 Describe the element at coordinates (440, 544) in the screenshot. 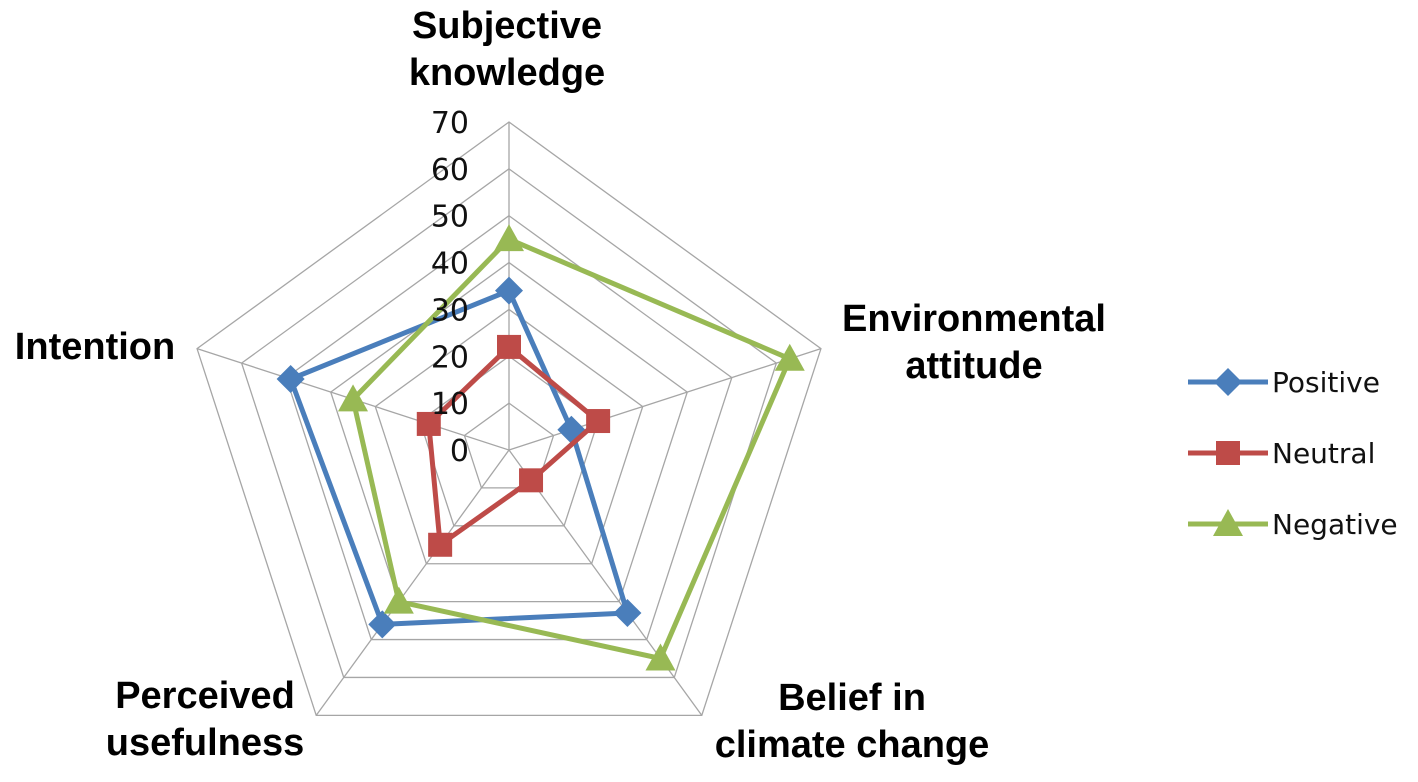

I see `point-neutral-perceived_usefulness` at that location.